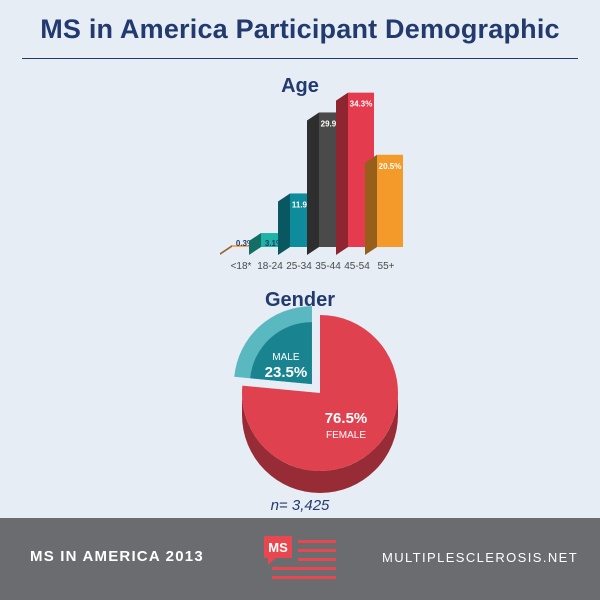 The image size is (600, 600). I want to click on female-slice-label: FEMALE, so click(346, 435).